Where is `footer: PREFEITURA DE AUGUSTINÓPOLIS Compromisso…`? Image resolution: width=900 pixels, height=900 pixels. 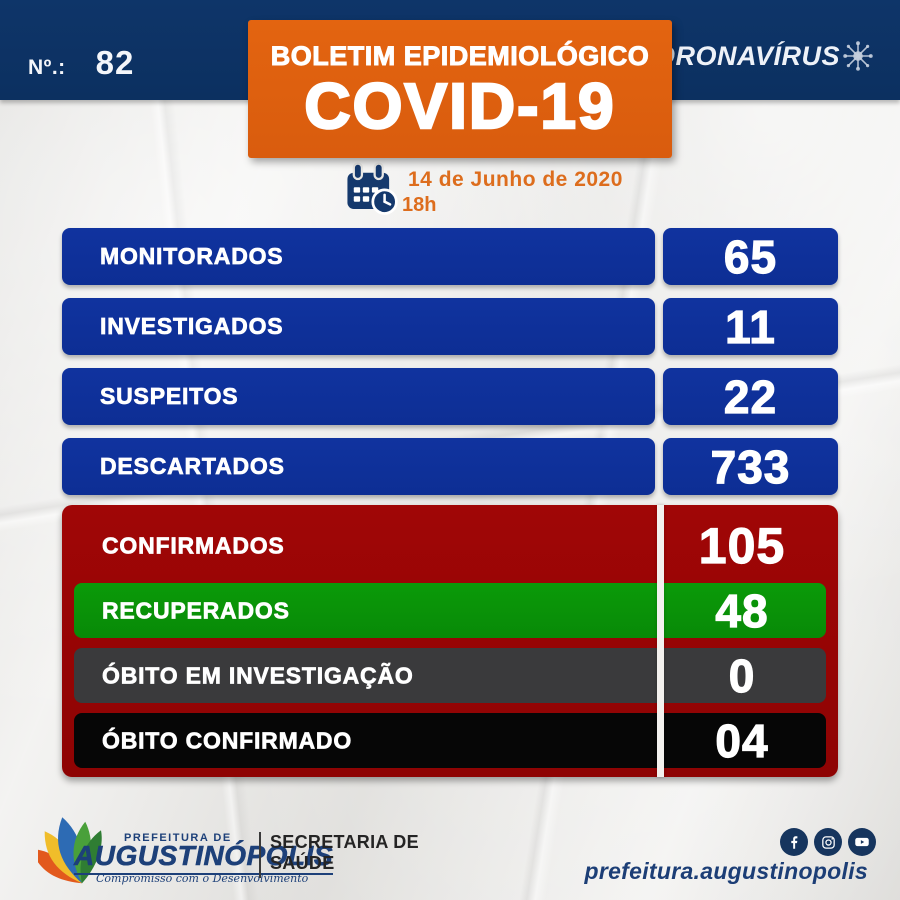 footer: PREFEITURA DE AUGUSTINÓPOLIS Compromisso… is located at coordinates (450, 850).